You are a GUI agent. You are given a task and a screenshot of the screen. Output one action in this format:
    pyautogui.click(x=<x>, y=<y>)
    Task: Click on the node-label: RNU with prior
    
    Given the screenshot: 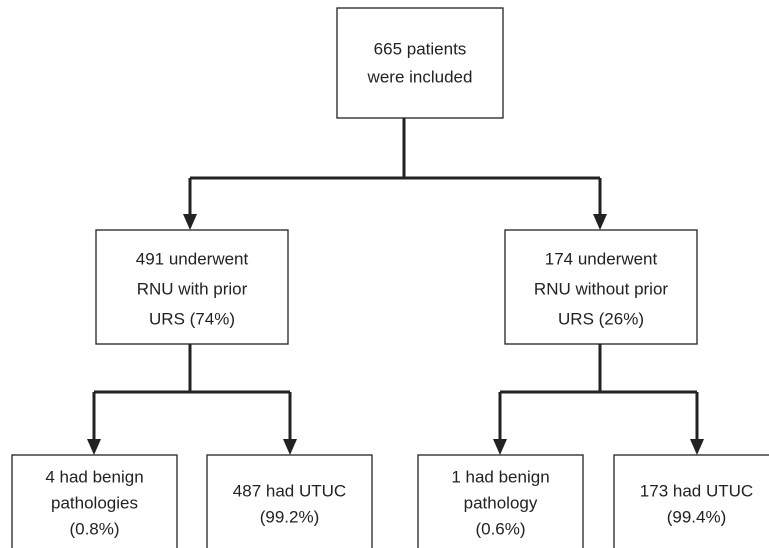 What is the action you would take?
    pyautogui.click(x=192, y=288)
    